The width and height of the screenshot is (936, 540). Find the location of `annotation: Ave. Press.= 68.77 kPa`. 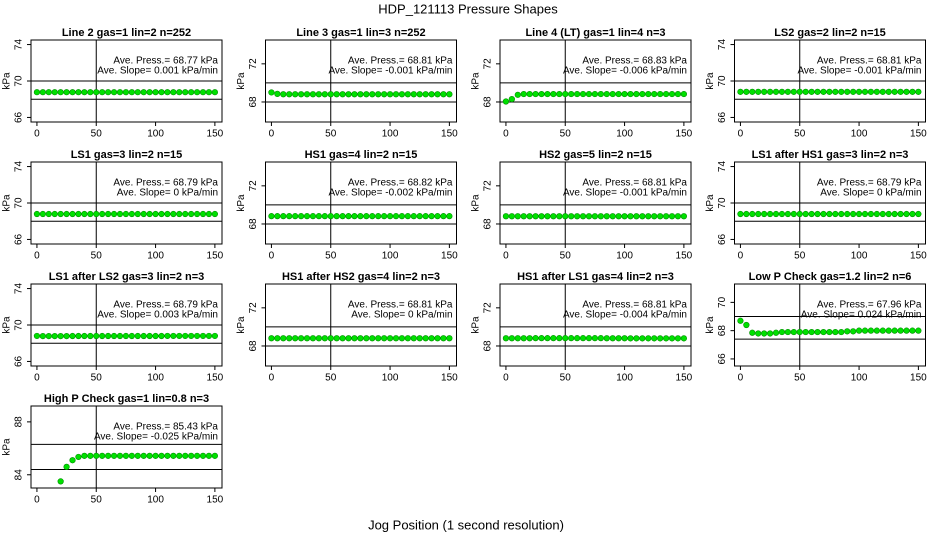

annotation: Ave. Press.= 68.77 kPa is located at coordinates (165, 61).